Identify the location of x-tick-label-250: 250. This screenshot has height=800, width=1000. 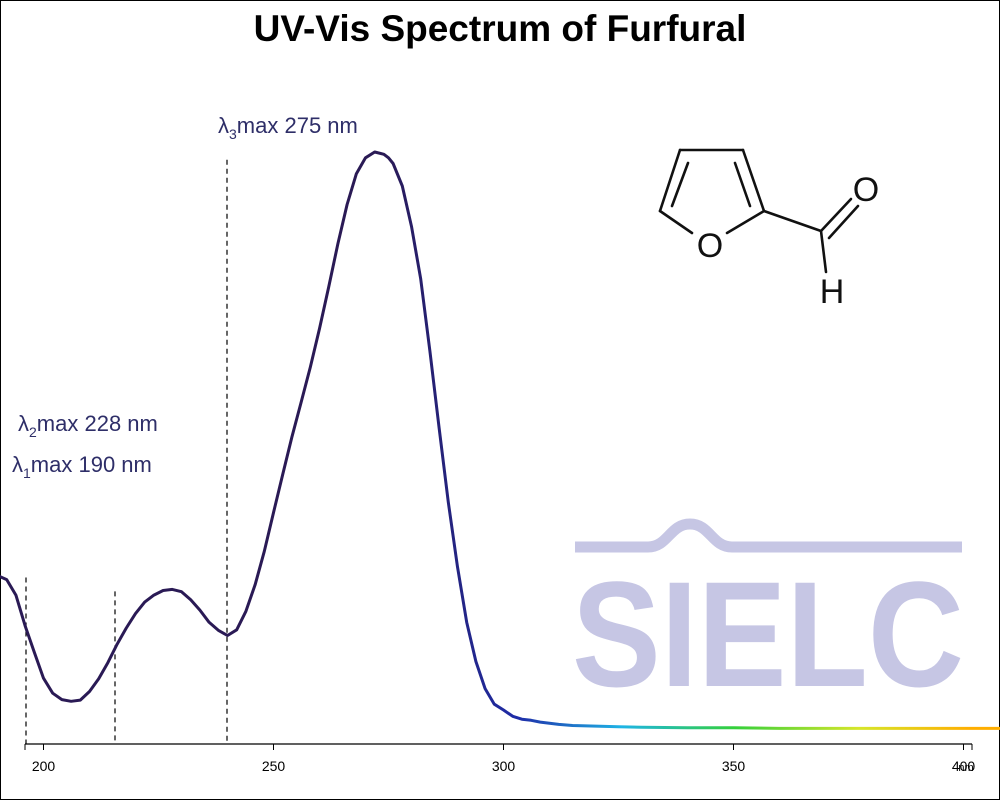
(274, 766).